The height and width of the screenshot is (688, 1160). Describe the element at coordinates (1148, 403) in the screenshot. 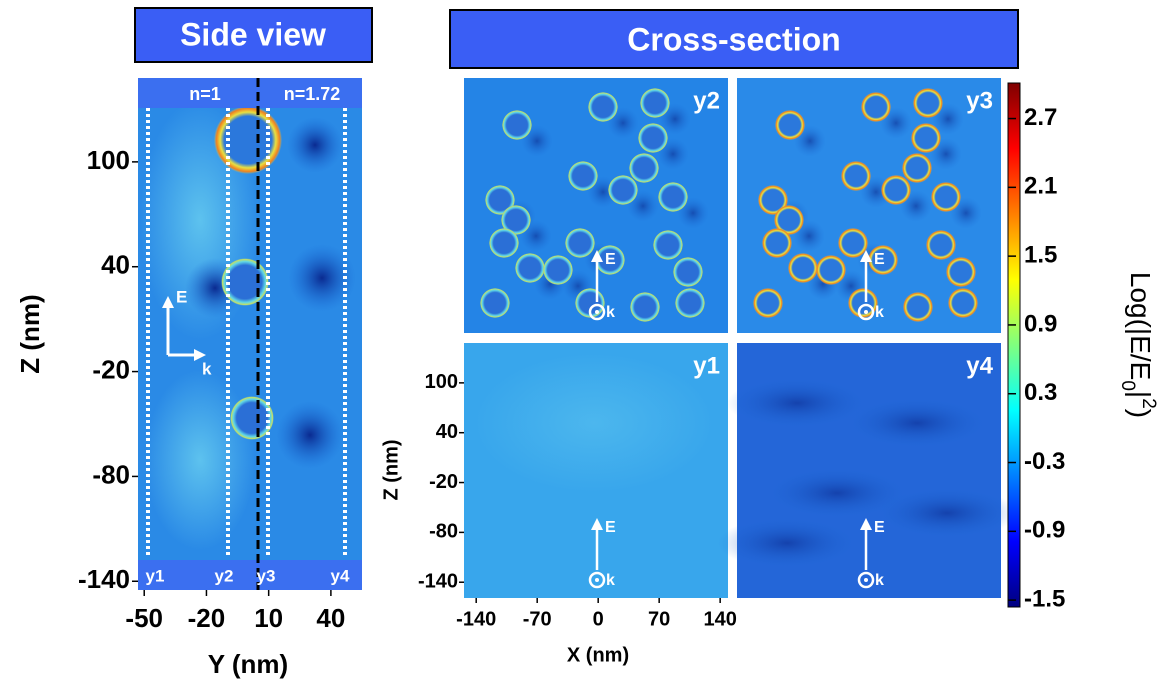

I see `label-part: 2` at that location.